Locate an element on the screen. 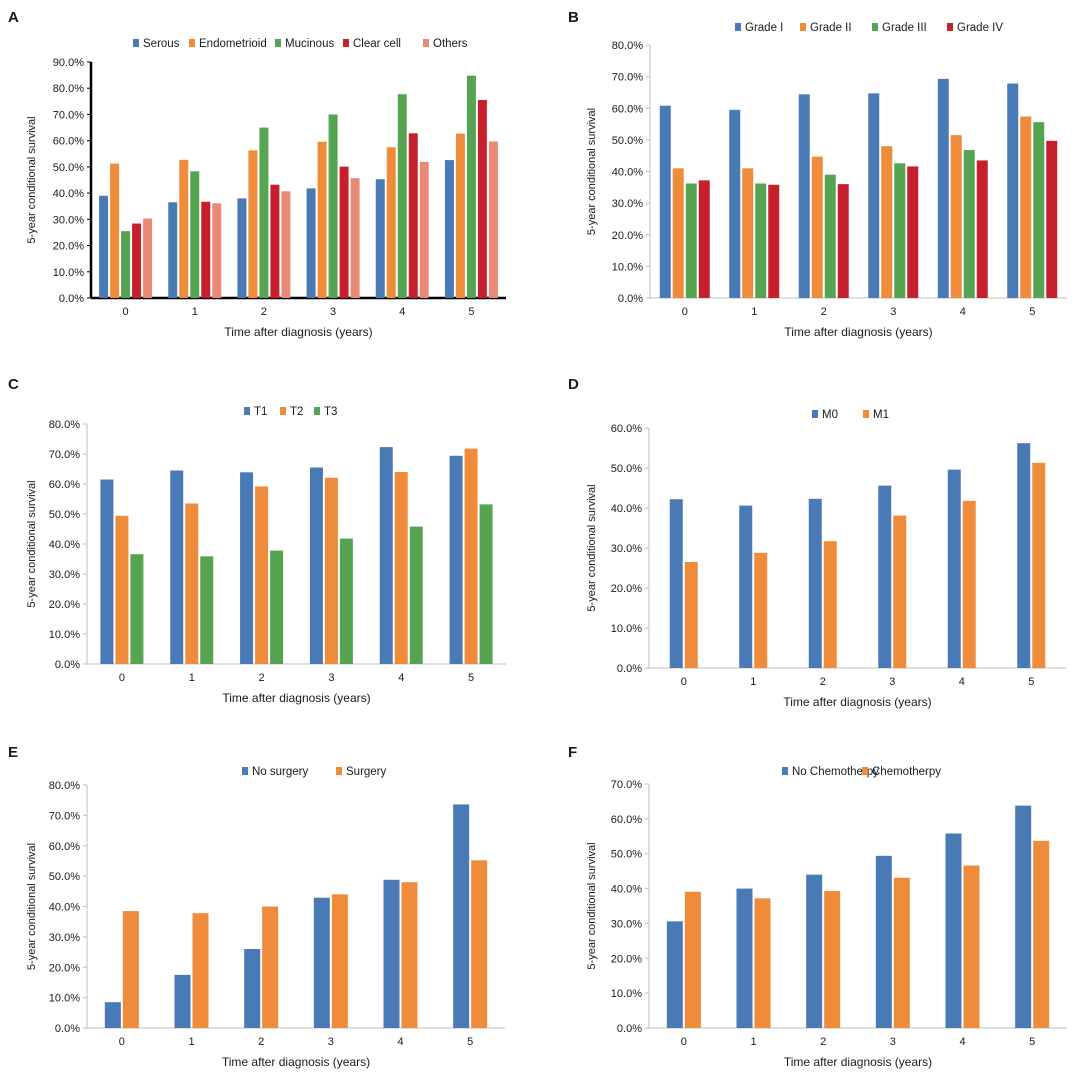 The image size is (1084, 1074). y-tick-label: 80.0% is located at coordinates (68, 89).